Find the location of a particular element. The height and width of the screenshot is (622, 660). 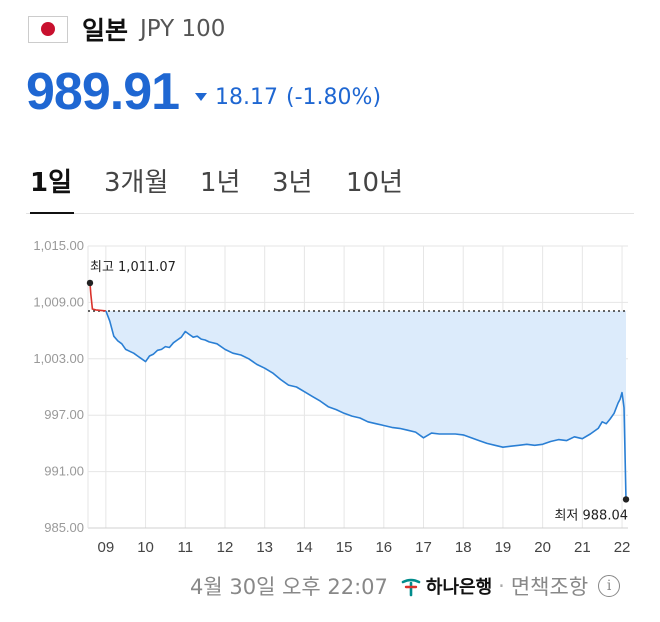

tab-1-day: 1일 is located at coordinates (52, 187).